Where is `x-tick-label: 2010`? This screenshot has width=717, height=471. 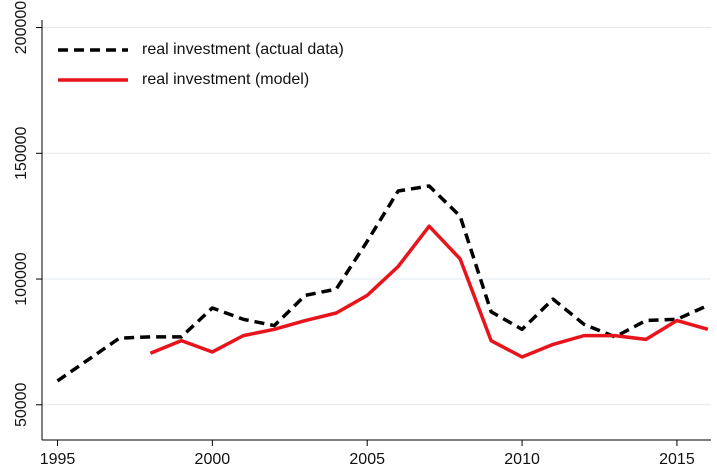 x-tick-label: 2010 is located at coordinates (522, 459).